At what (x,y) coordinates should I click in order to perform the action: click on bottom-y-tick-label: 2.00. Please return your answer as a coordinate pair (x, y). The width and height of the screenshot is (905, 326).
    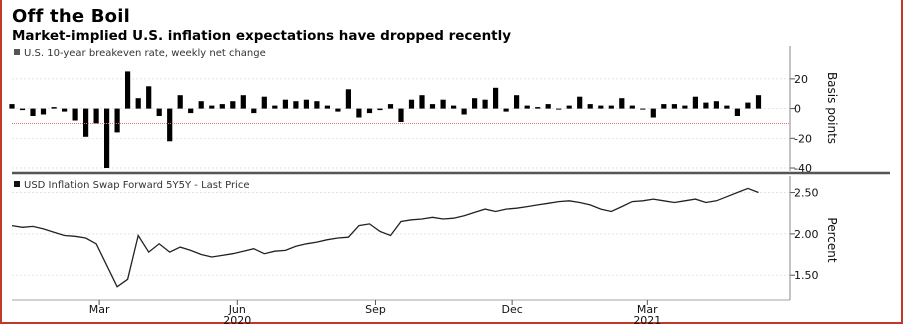
    Looking at the image, I should click on (806, 234).